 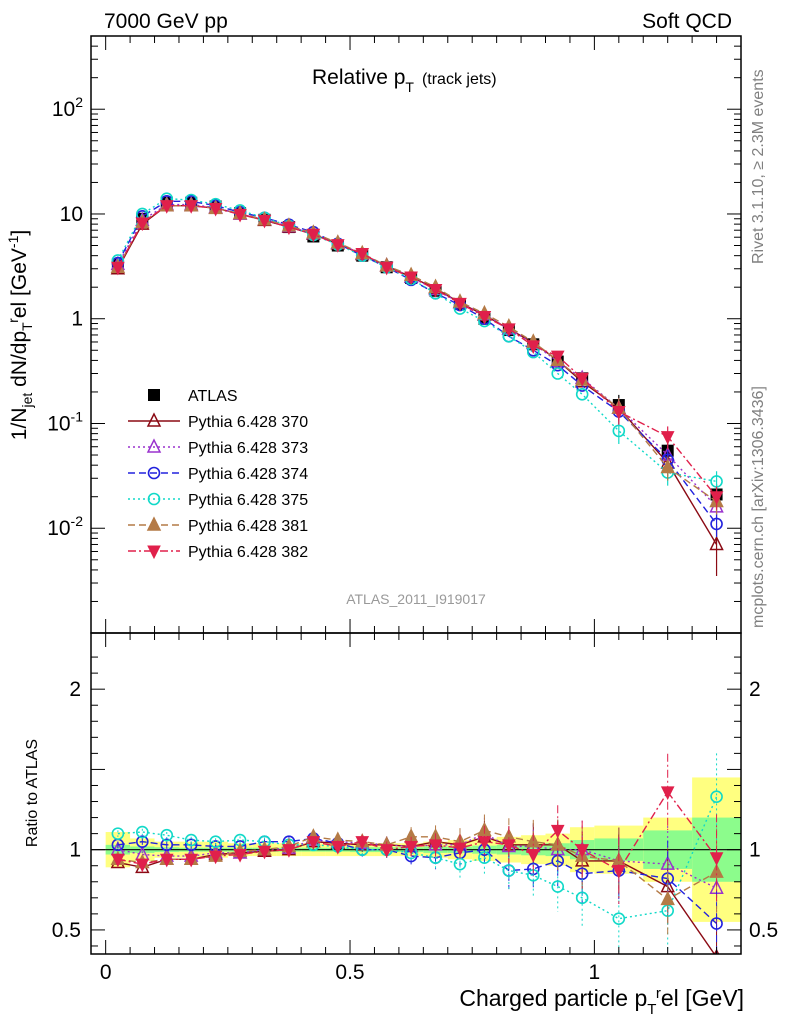 What do you see at coordinates (248, 474) in the screenshot?
I see `legend-label: Pythia 6.428 374` at bounding box center [248, 474].